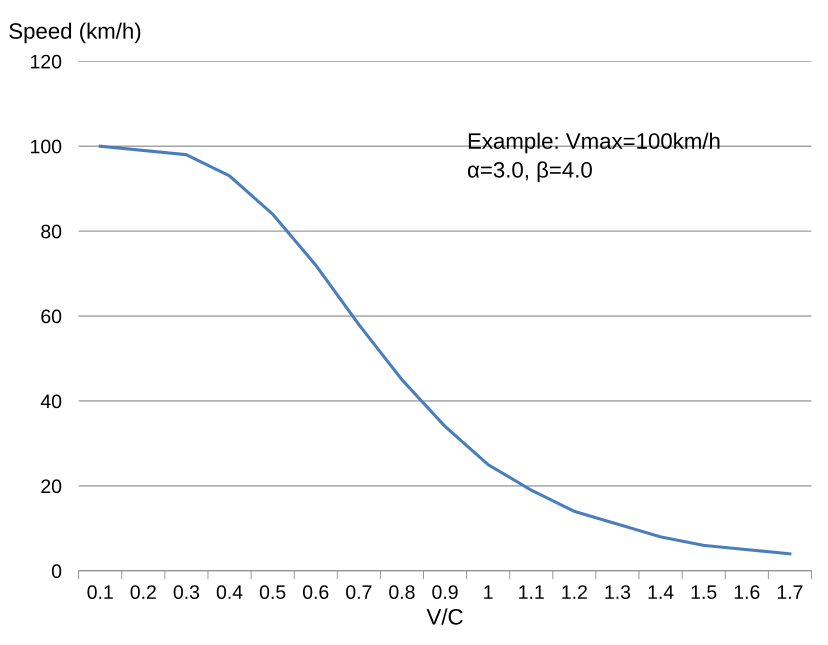 This screenshot has height=645, width=828. What do you see at coordinates (790, 592) in the screenshot?
I see `x-tick-label: 1.7` at bounding box center [790, 592].